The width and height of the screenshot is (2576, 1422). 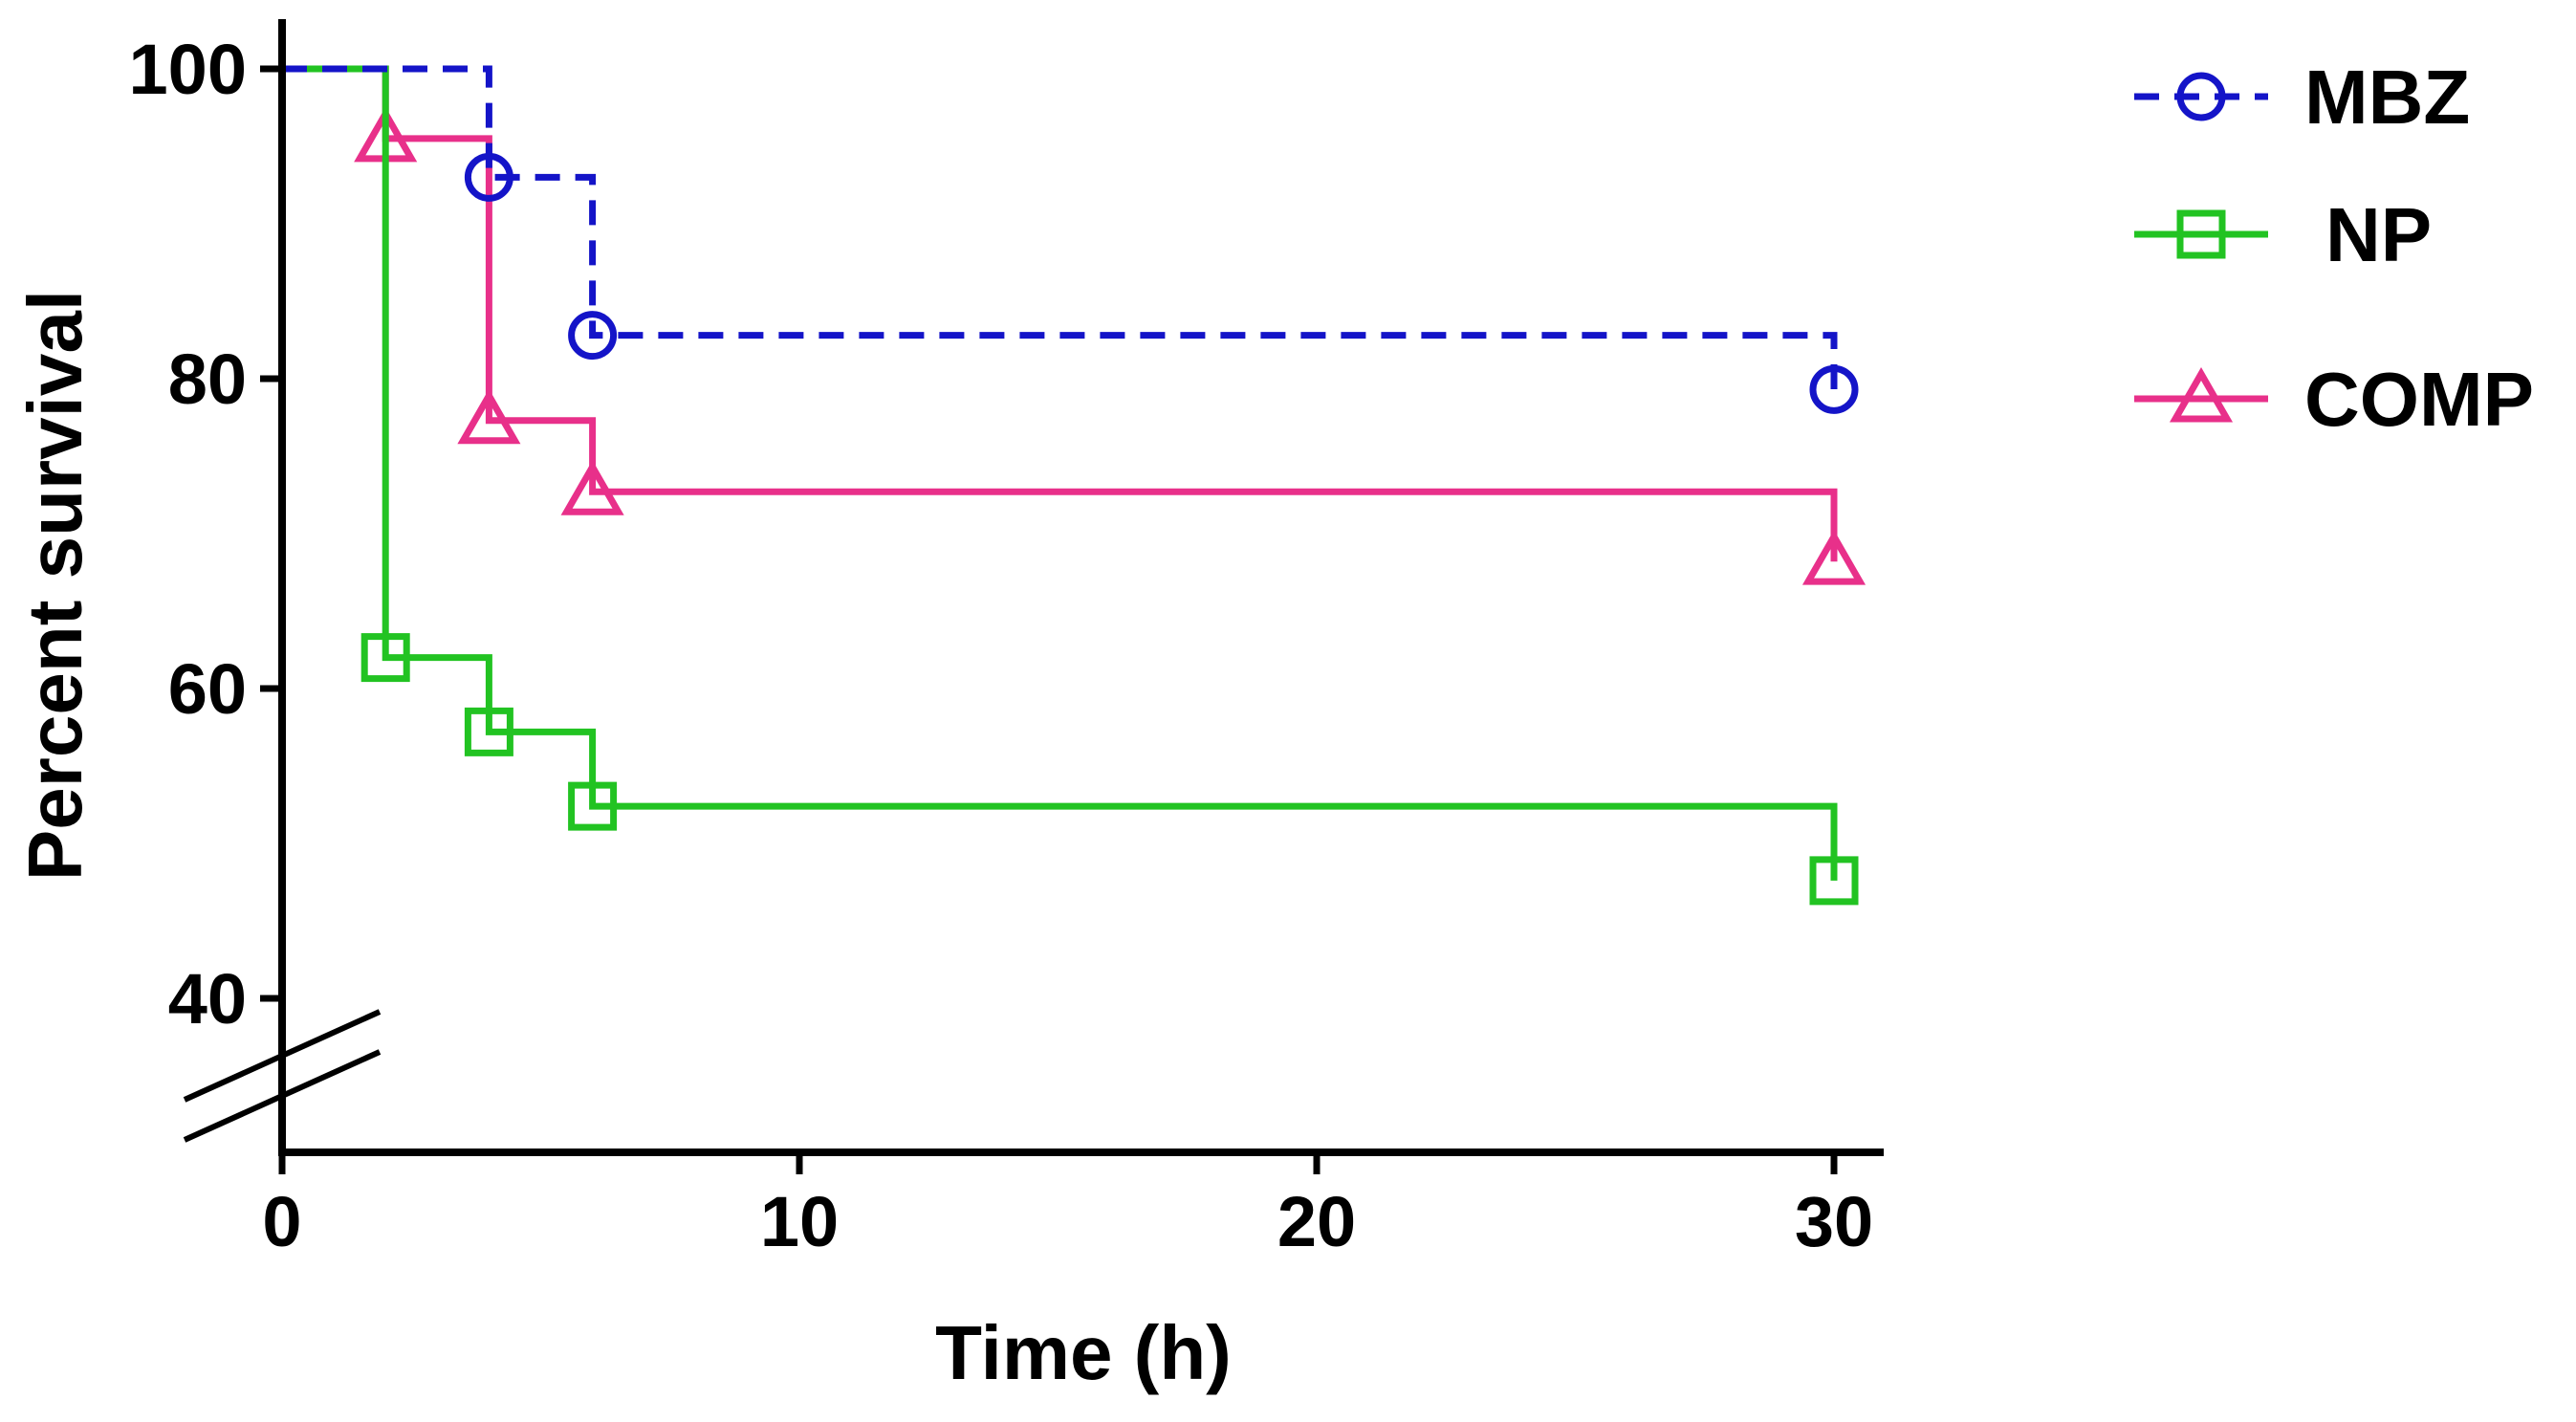 I want to click on legend-label-mbz: MBZ, so click(x=2387, y=98).